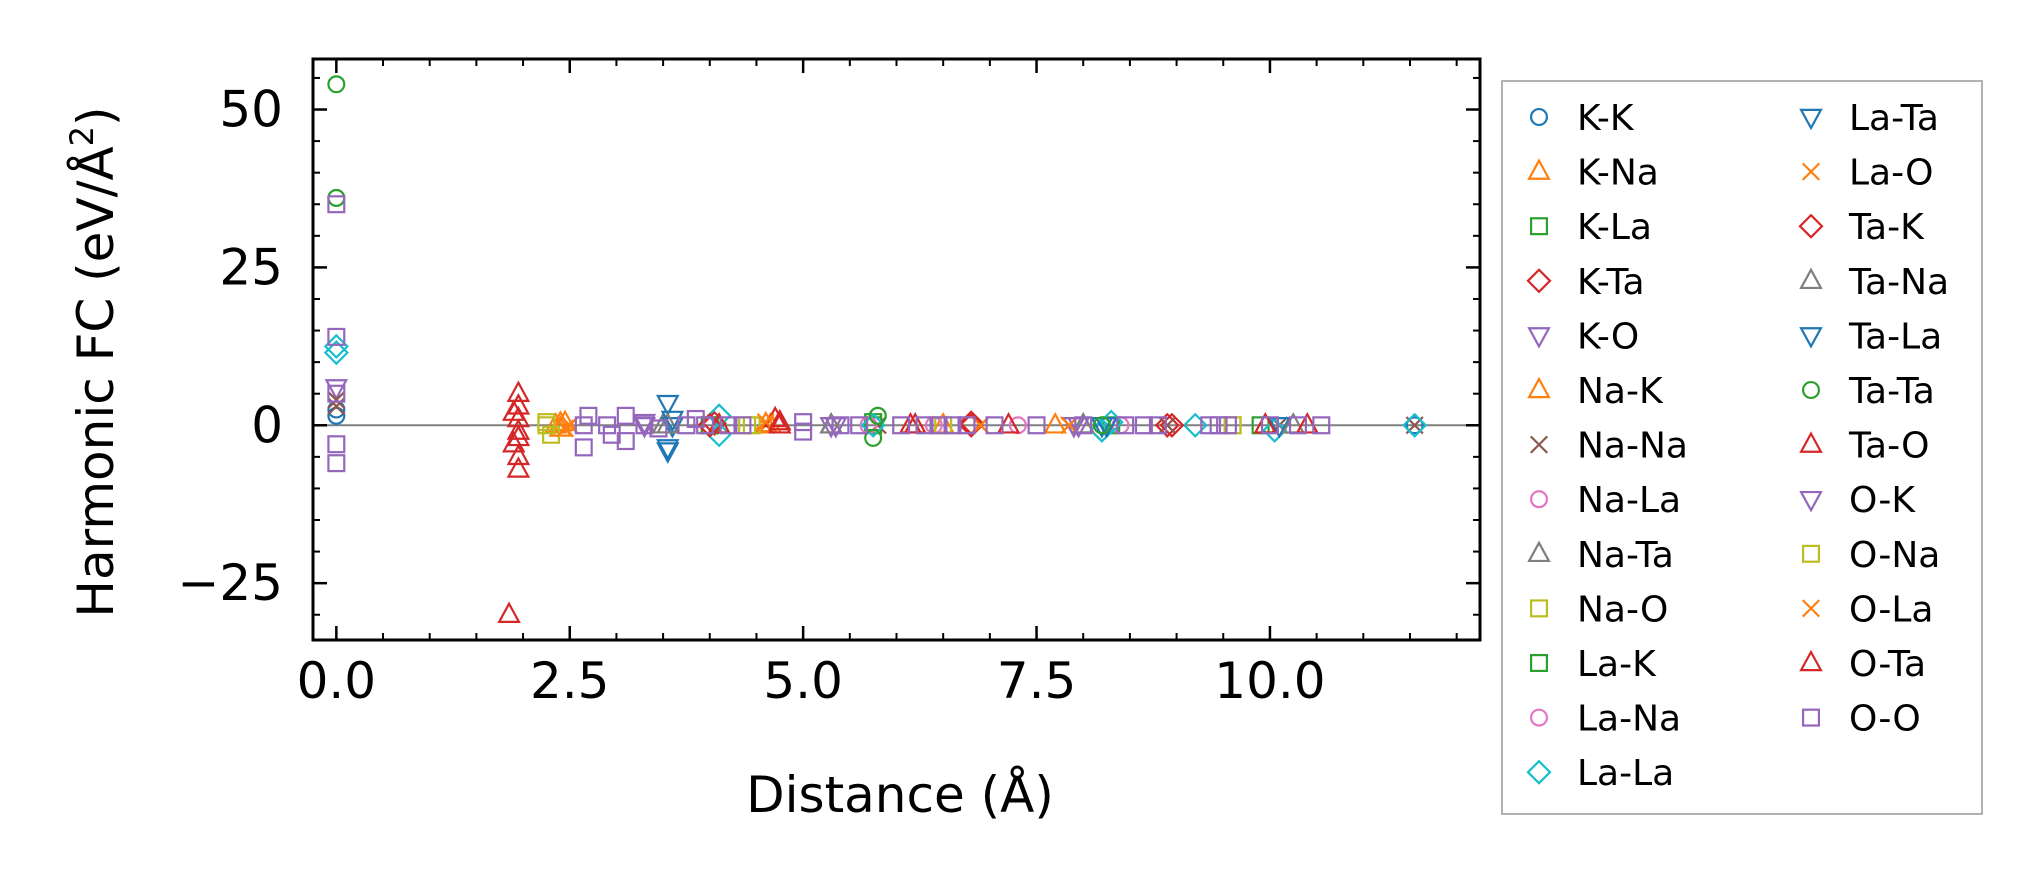 The height and width of the screenshot is (883, 2032). What do you see at coordinates (251, 110) in the screenshot?
I see `y-tick-label: 50` at bounding box center [251, 110].